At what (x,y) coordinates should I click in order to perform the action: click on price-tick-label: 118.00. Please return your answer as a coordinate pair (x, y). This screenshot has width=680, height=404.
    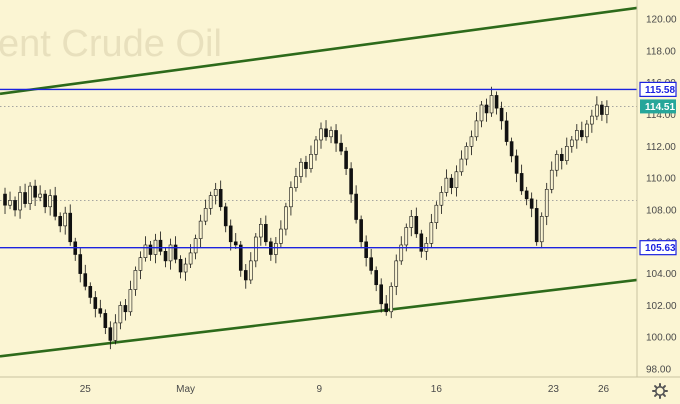
    Looking at the image, I should click on (661, 51).